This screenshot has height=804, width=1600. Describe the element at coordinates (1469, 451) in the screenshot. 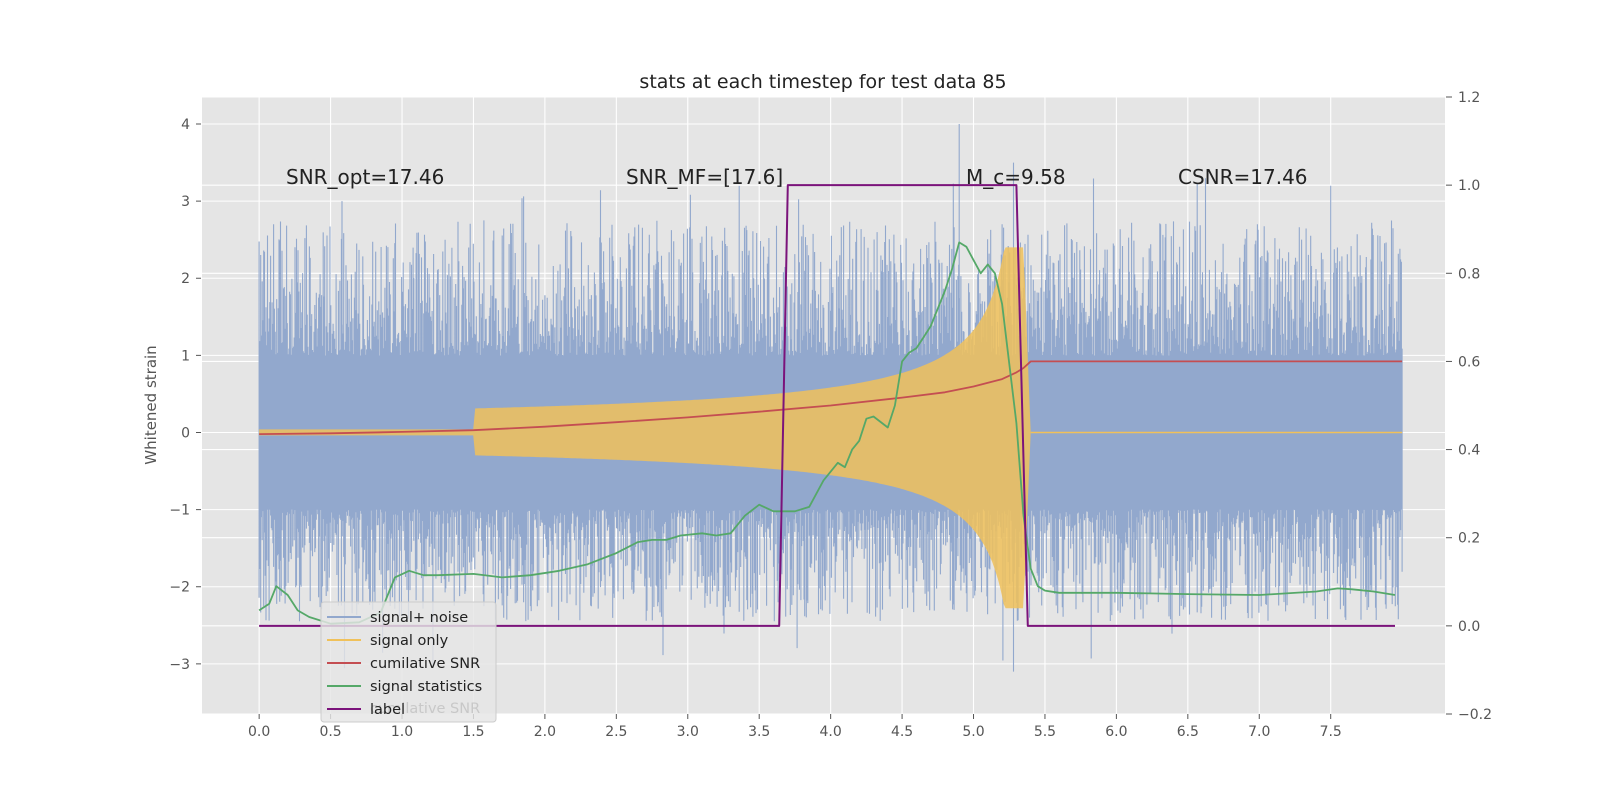

I see `y2-tick-label-3: 0.4` at that location.